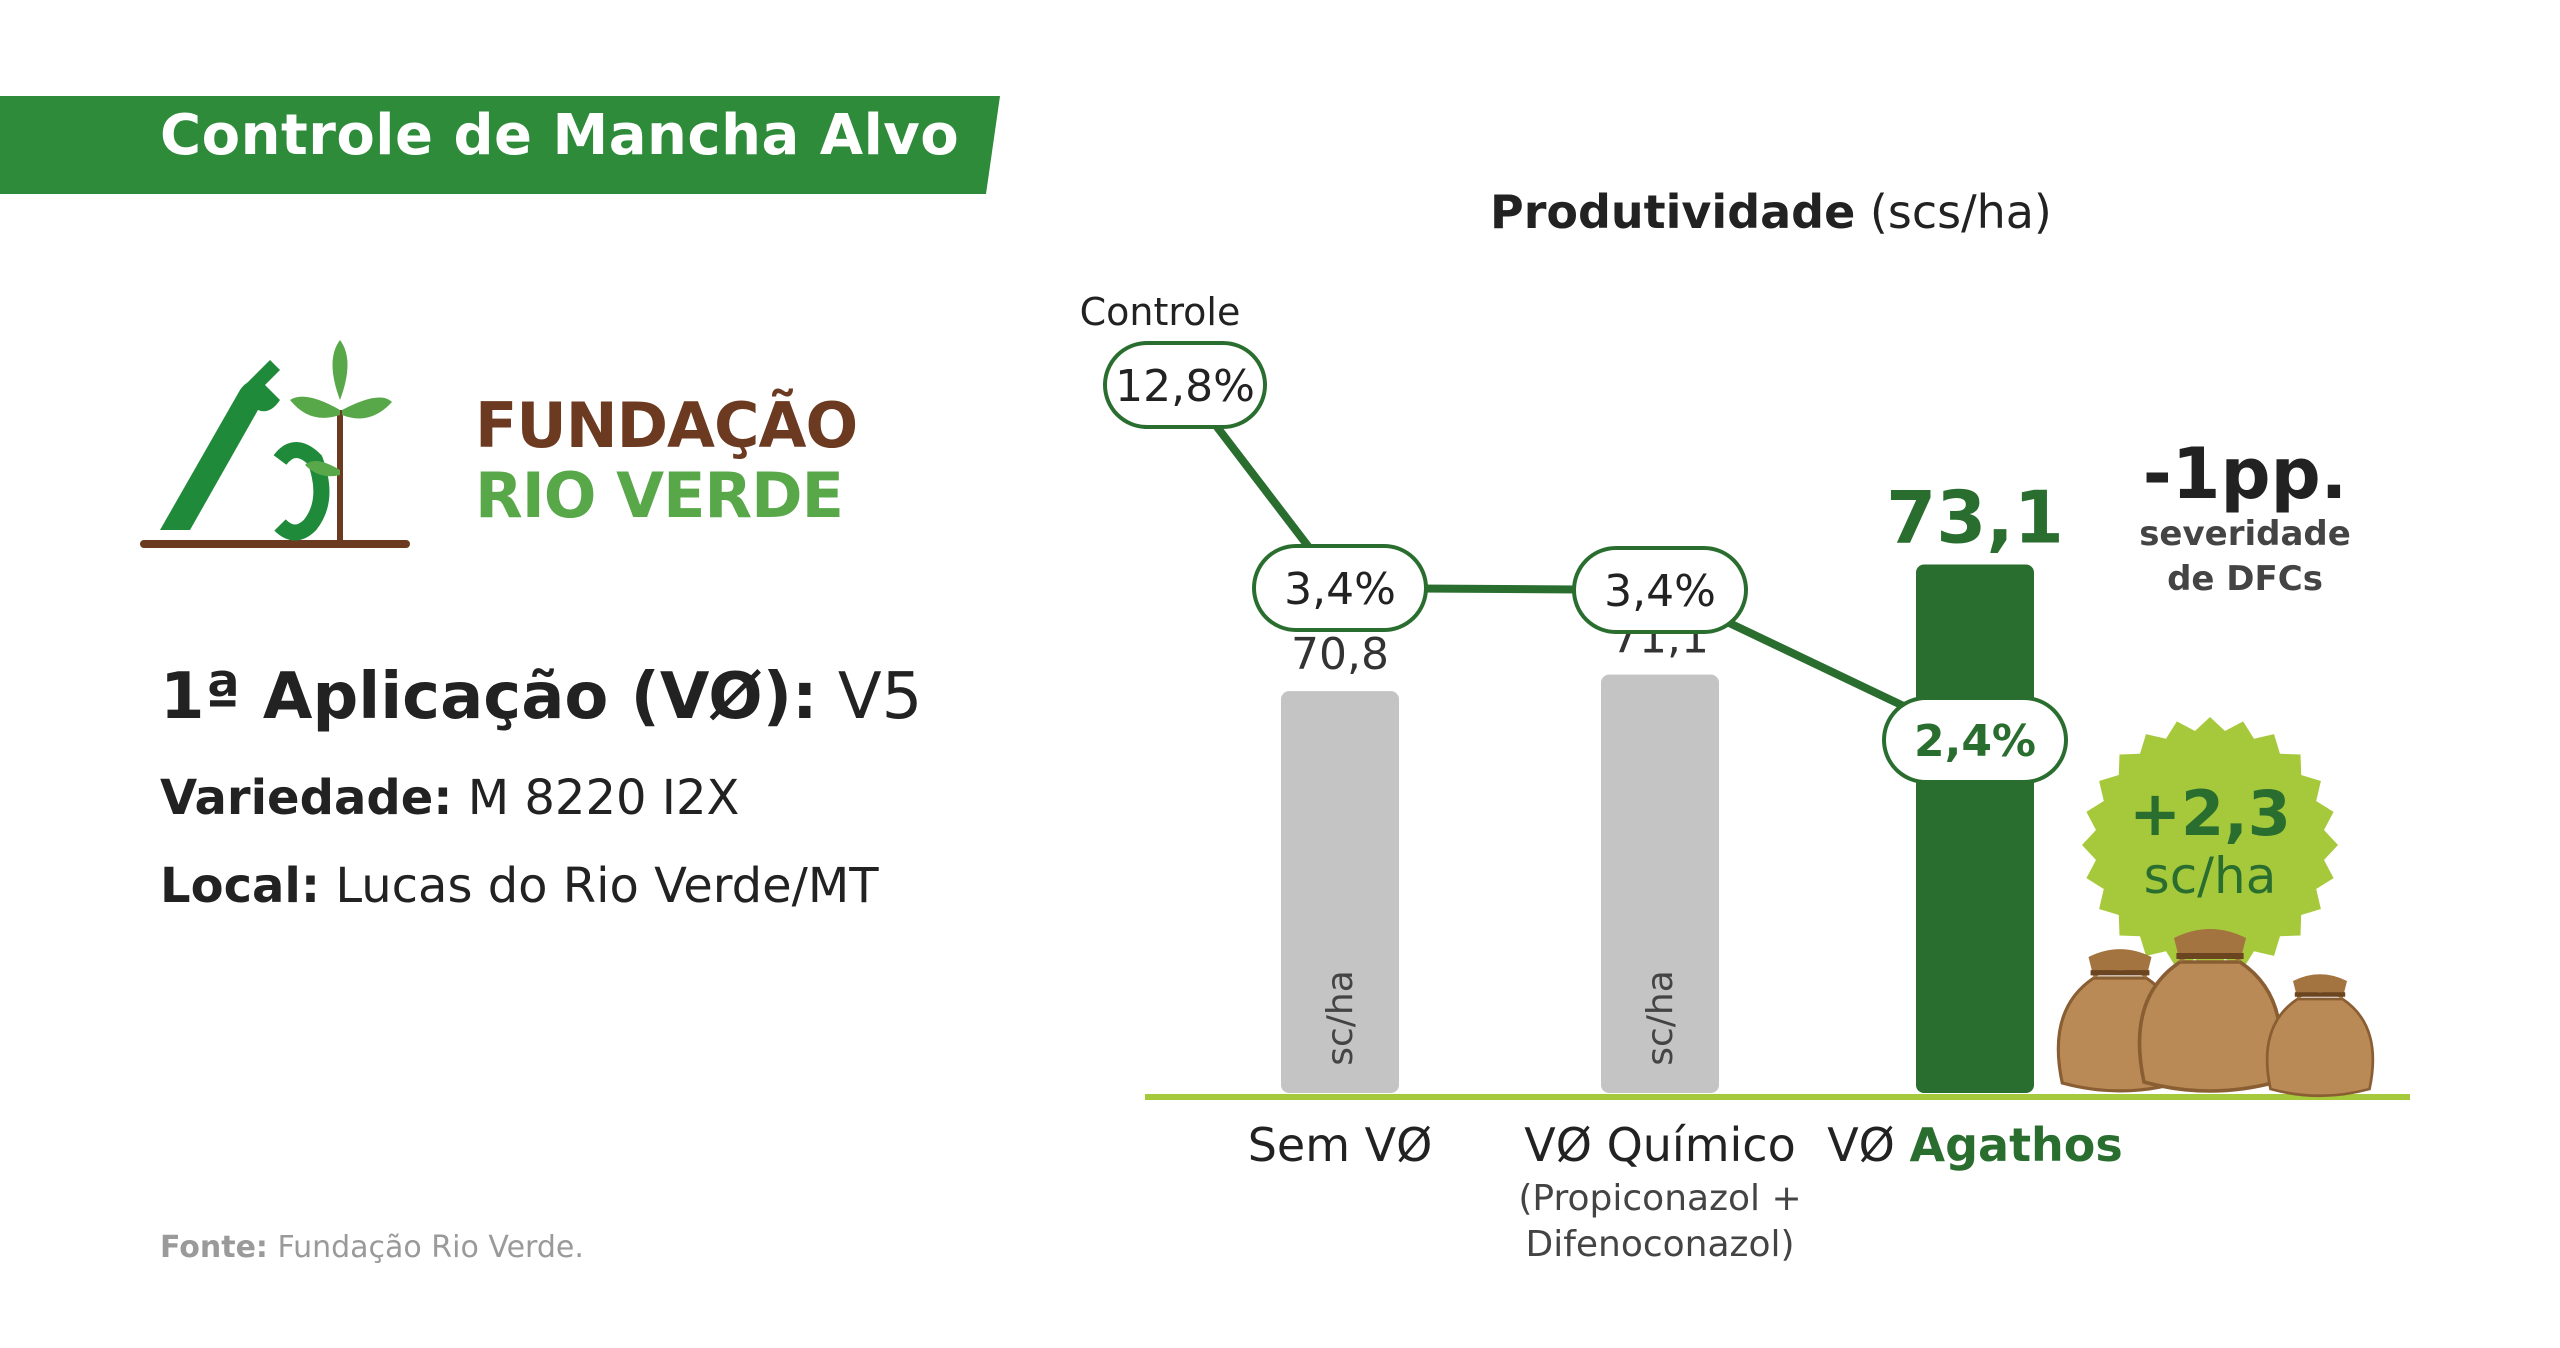 The height and width of the screenshot is (1348, 2560). Describe the element at coordinates (870, 697) in the screenshot. I see `application-value: V5` at that location.